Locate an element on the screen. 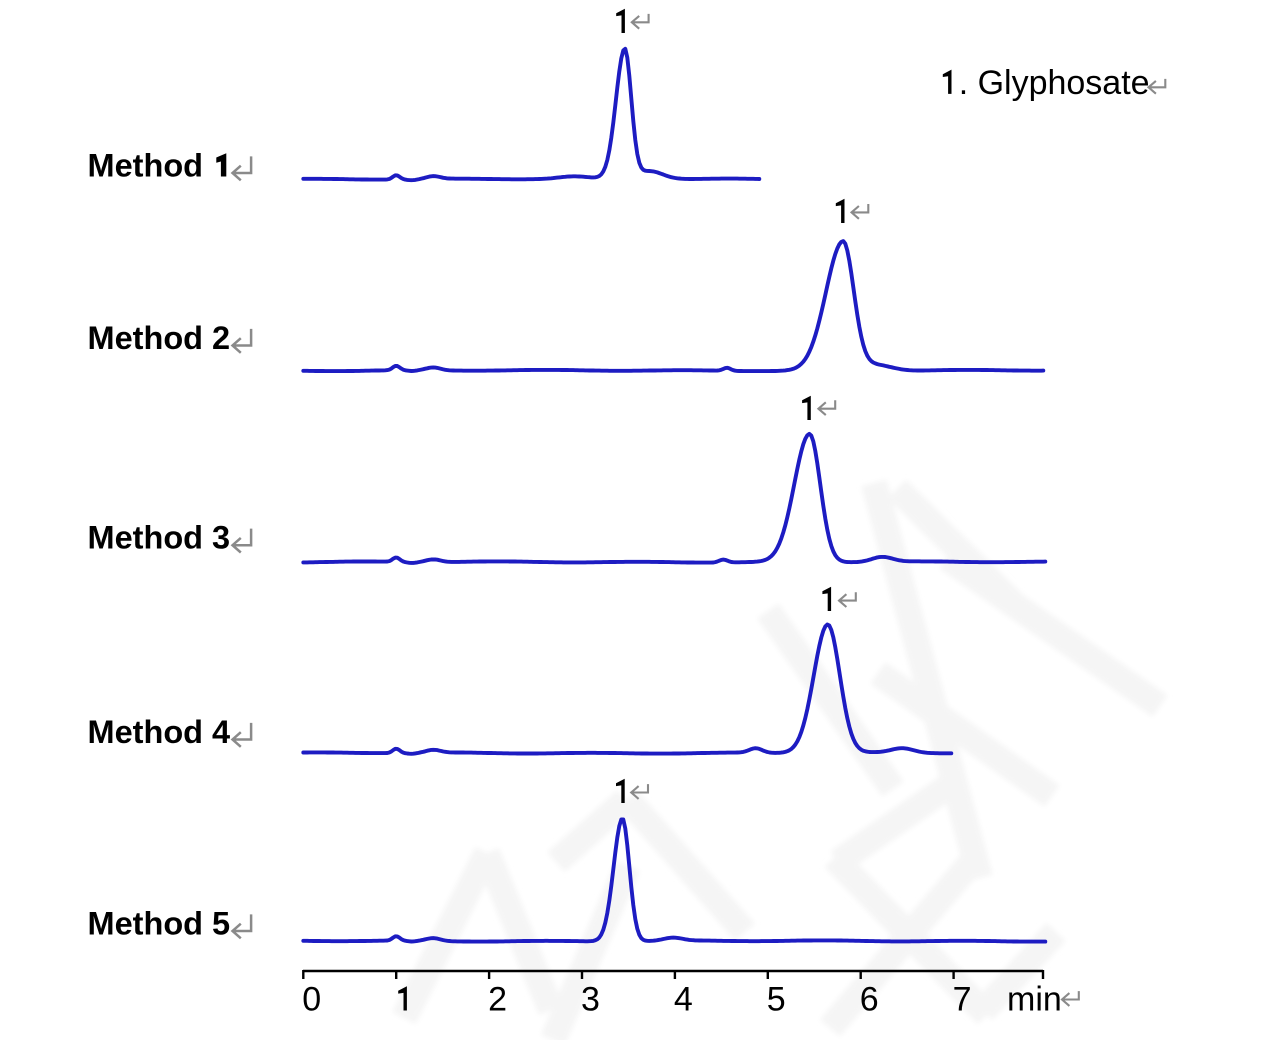 Image resolution: width=1276 pixels, height=1040 pixels. svg-text: 3 is located at coordinates (590, 1000).